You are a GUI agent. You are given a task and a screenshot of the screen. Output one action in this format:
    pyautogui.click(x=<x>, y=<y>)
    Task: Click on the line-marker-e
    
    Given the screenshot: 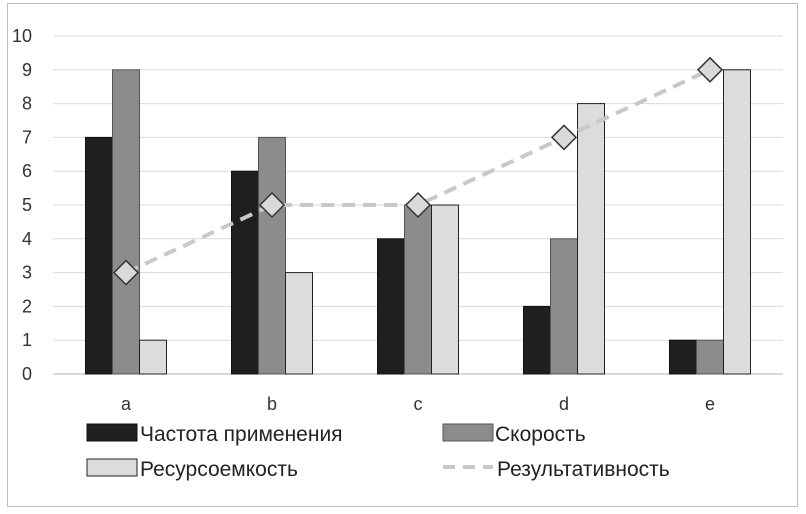 What is the action you would take?
    pyautogui.click(x=710, y=69)
    